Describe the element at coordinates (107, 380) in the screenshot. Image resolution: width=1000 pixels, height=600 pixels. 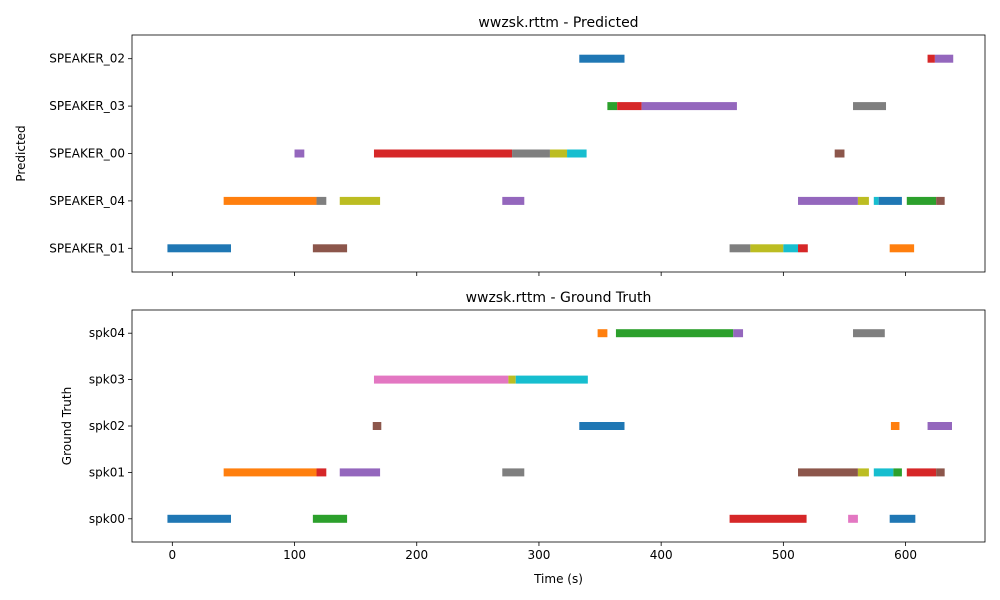
I see `y-tick-label: spk03` at that location.